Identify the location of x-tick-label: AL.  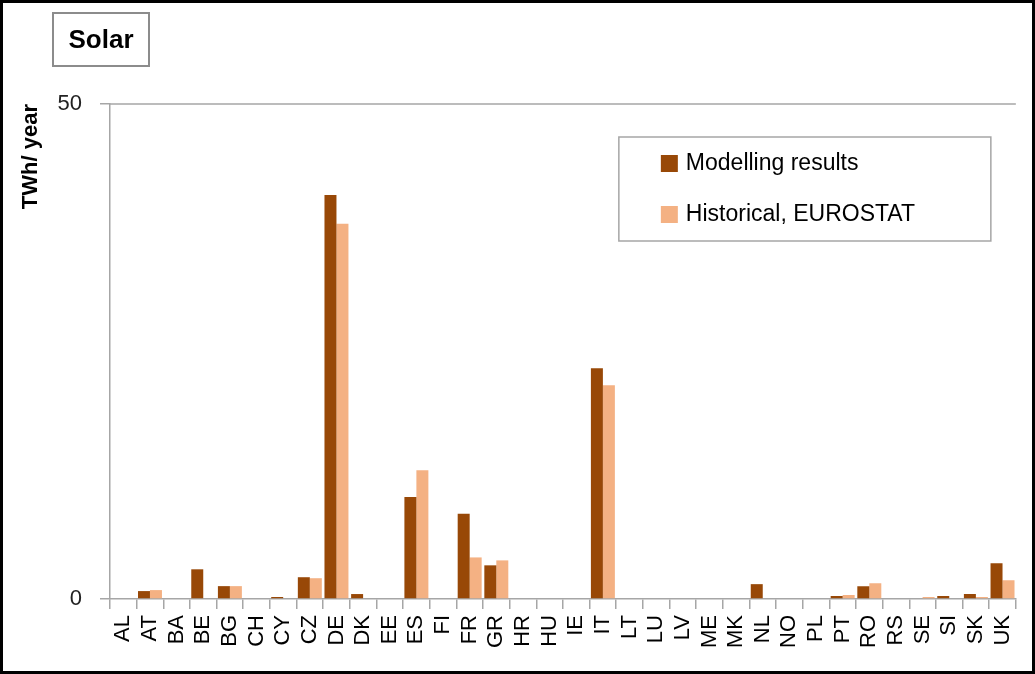
(122, 628).